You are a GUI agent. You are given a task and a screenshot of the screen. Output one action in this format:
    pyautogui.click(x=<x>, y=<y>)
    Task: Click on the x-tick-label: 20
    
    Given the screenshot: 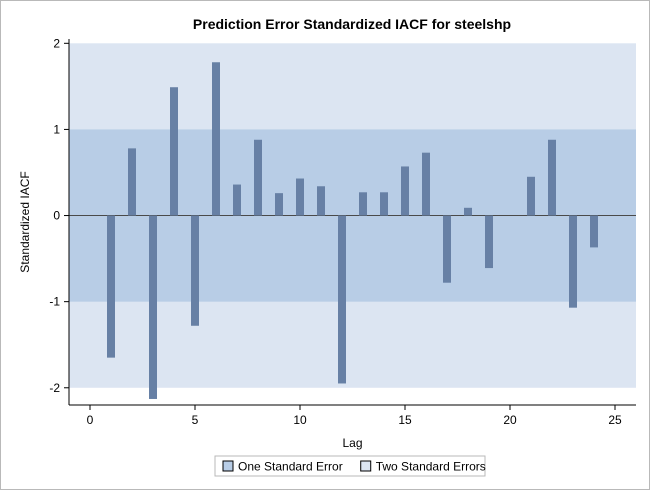 What is the action you would take?
    pyautogui.click(x=510, y=420)
    